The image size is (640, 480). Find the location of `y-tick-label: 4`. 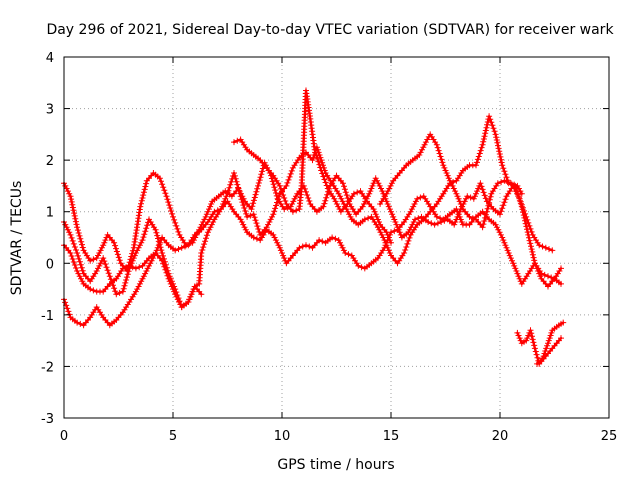

y-tick-label: 4 is located at coordinates (50, 58).